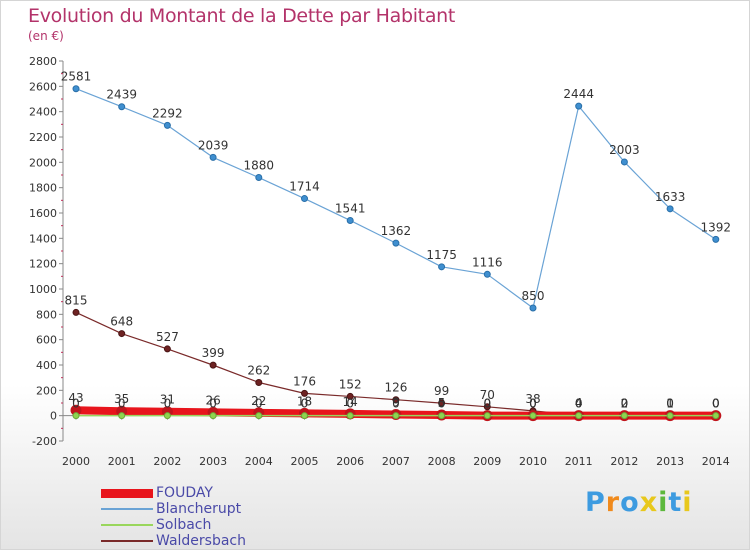 This screenshot has width=750, height=550. I want to click on fouday-data-label: 18, so click(304, 401).